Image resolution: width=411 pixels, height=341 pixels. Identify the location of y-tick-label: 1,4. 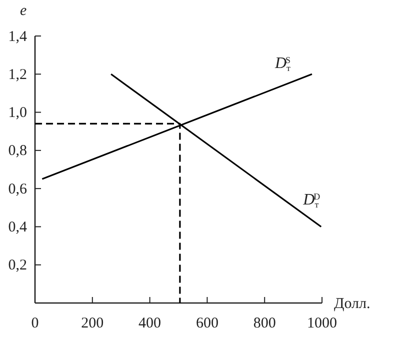
(18, 36).